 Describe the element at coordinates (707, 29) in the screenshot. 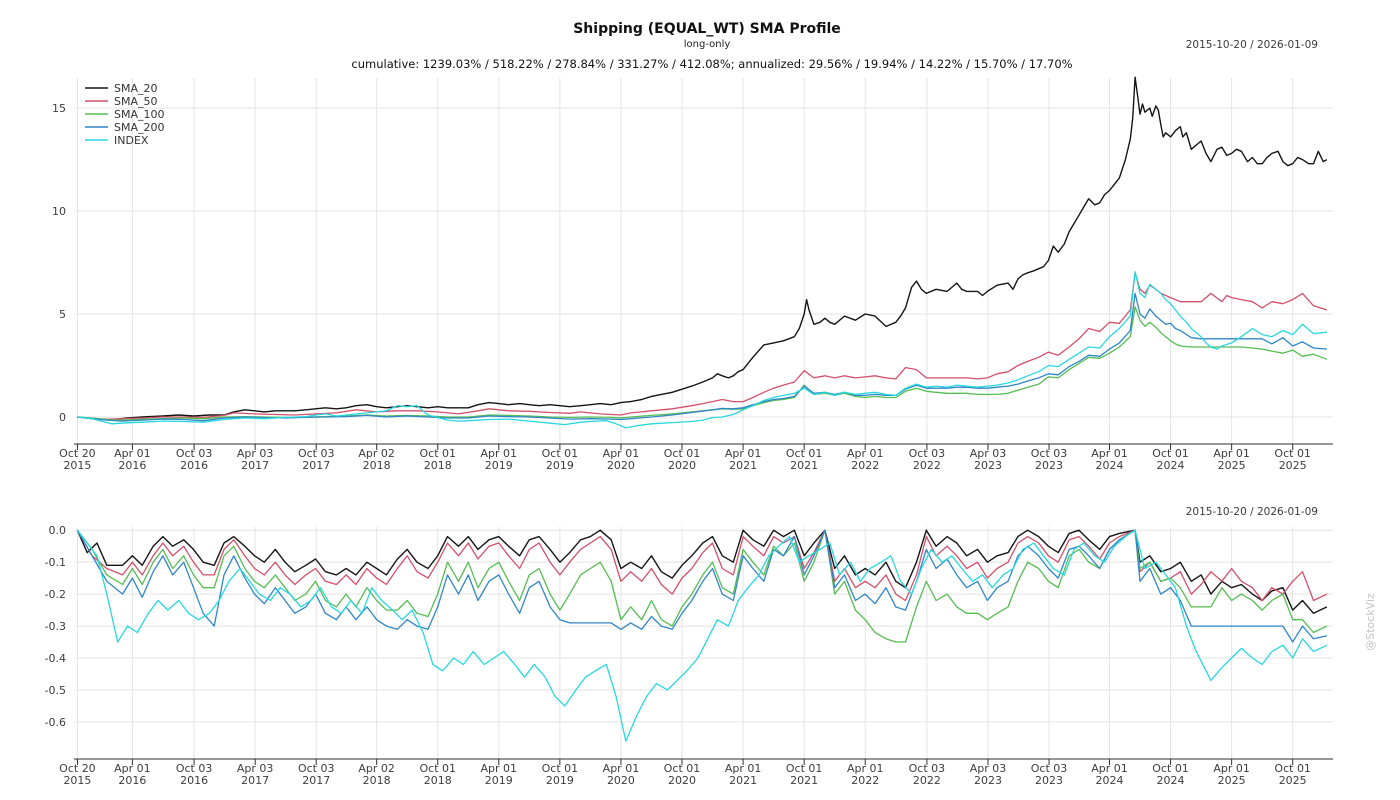

I see `page-title: Shipping (EQUAL_WT) SMA Profile` at that location.